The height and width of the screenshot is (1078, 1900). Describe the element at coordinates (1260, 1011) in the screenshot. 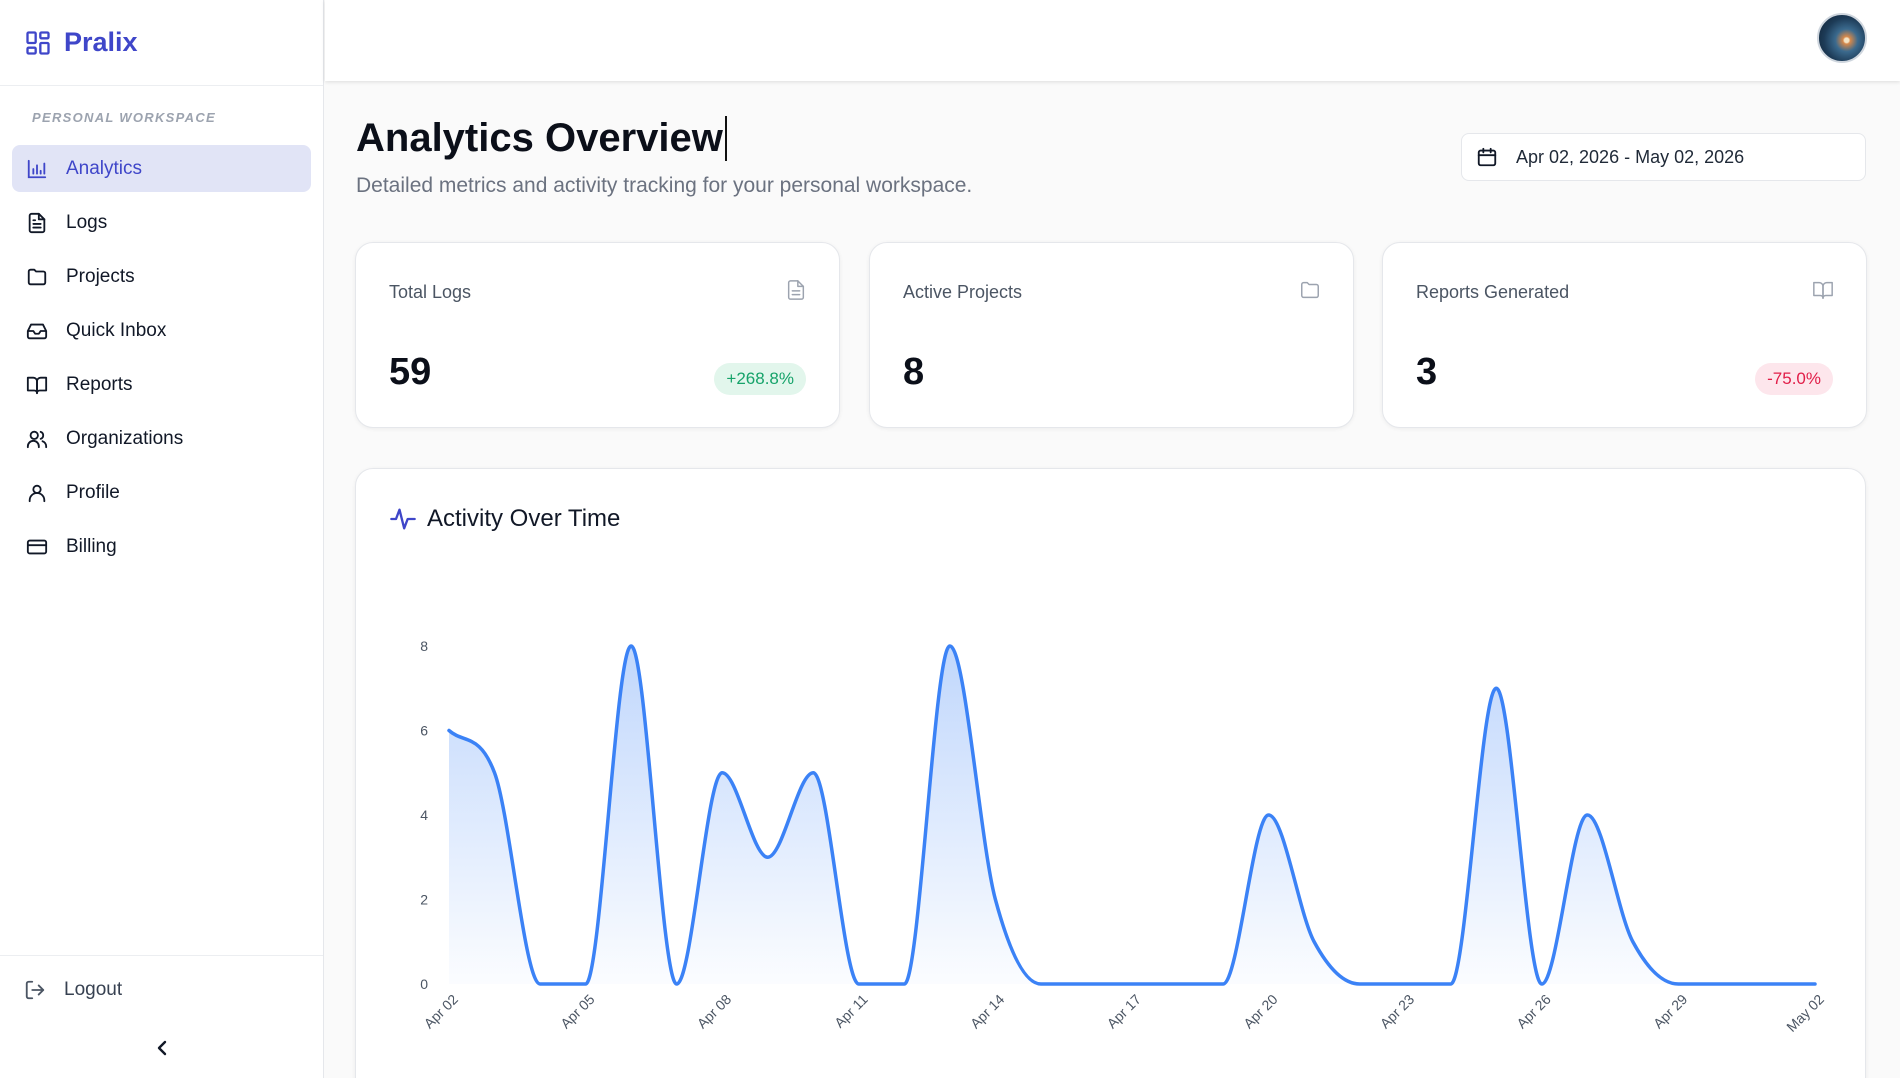

I see `x-tick-label: Apr 20` at that location.